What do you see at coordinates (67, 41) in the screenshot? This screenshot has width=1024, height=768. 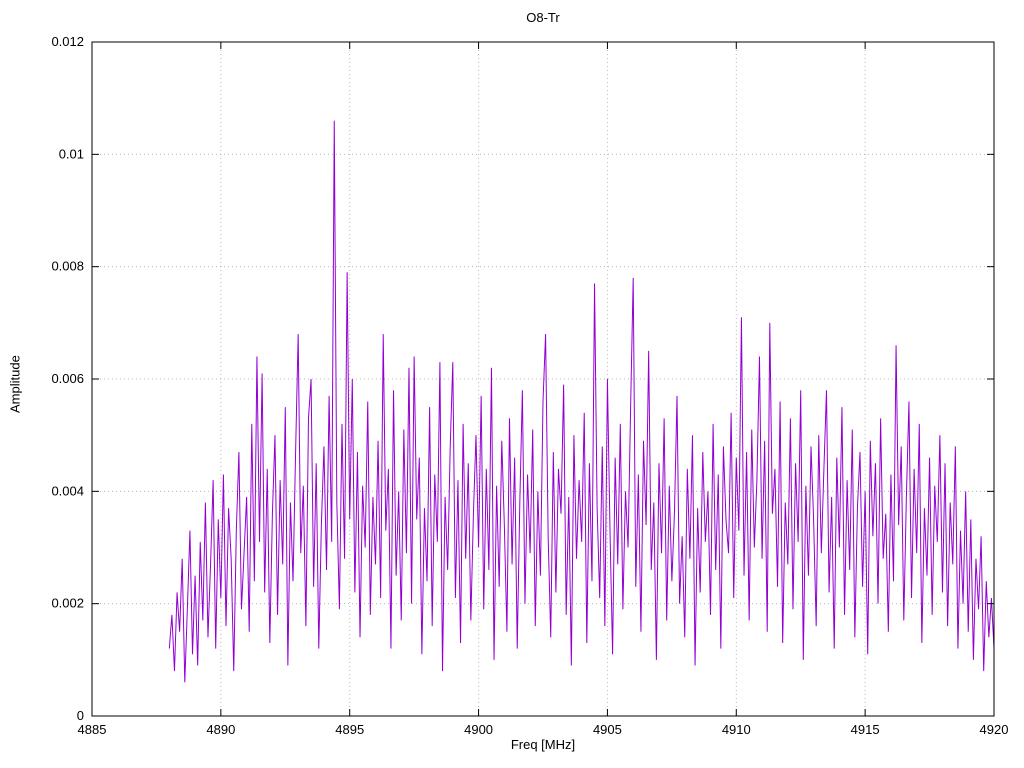 I see `y-tick-label: 0.012` at bounding box center [67, 41].